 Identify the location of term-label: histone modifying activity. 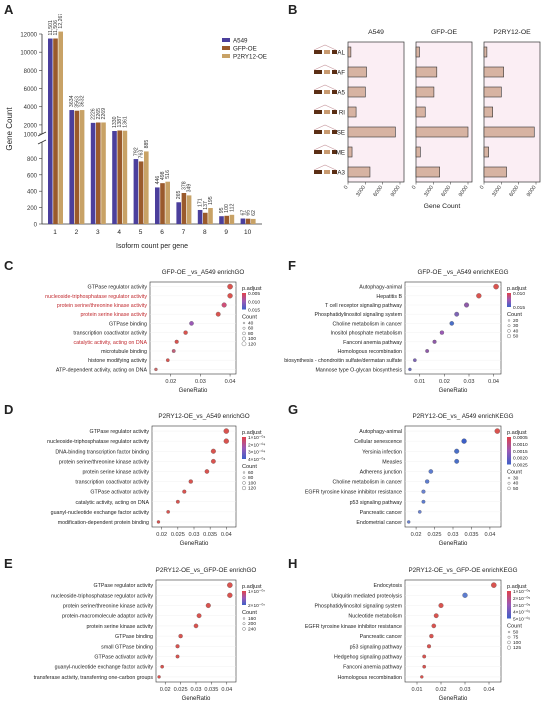
(117, 361).